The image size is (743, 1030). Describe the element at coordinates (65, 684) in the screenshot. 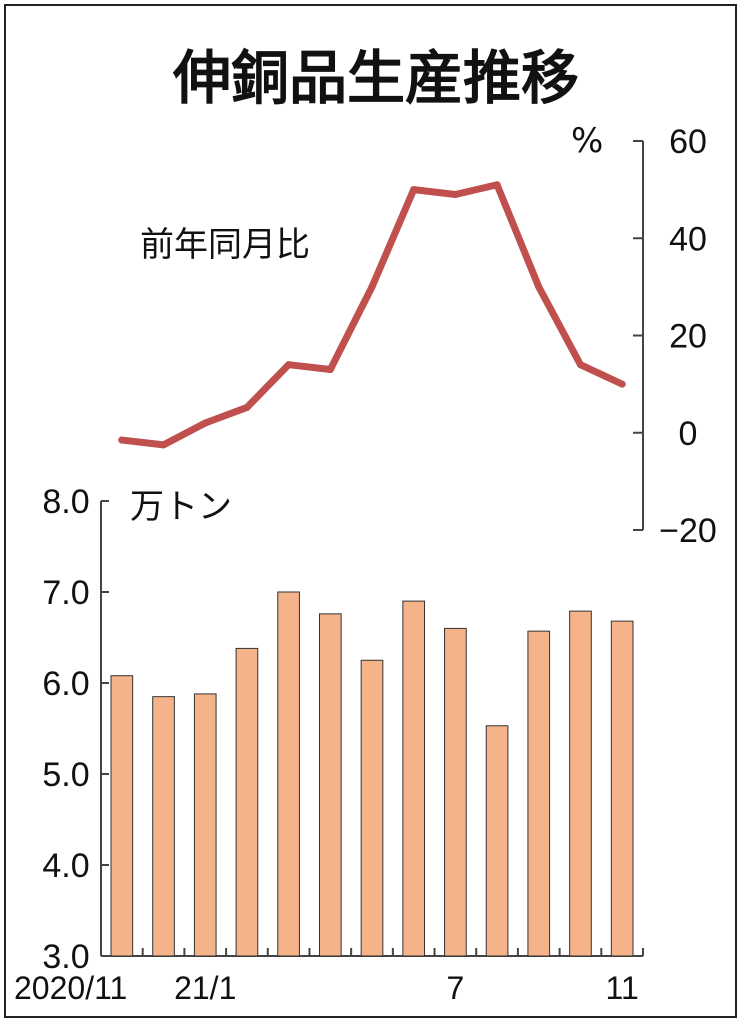

I see `bar-y-tick-label: 6.0` at that location.